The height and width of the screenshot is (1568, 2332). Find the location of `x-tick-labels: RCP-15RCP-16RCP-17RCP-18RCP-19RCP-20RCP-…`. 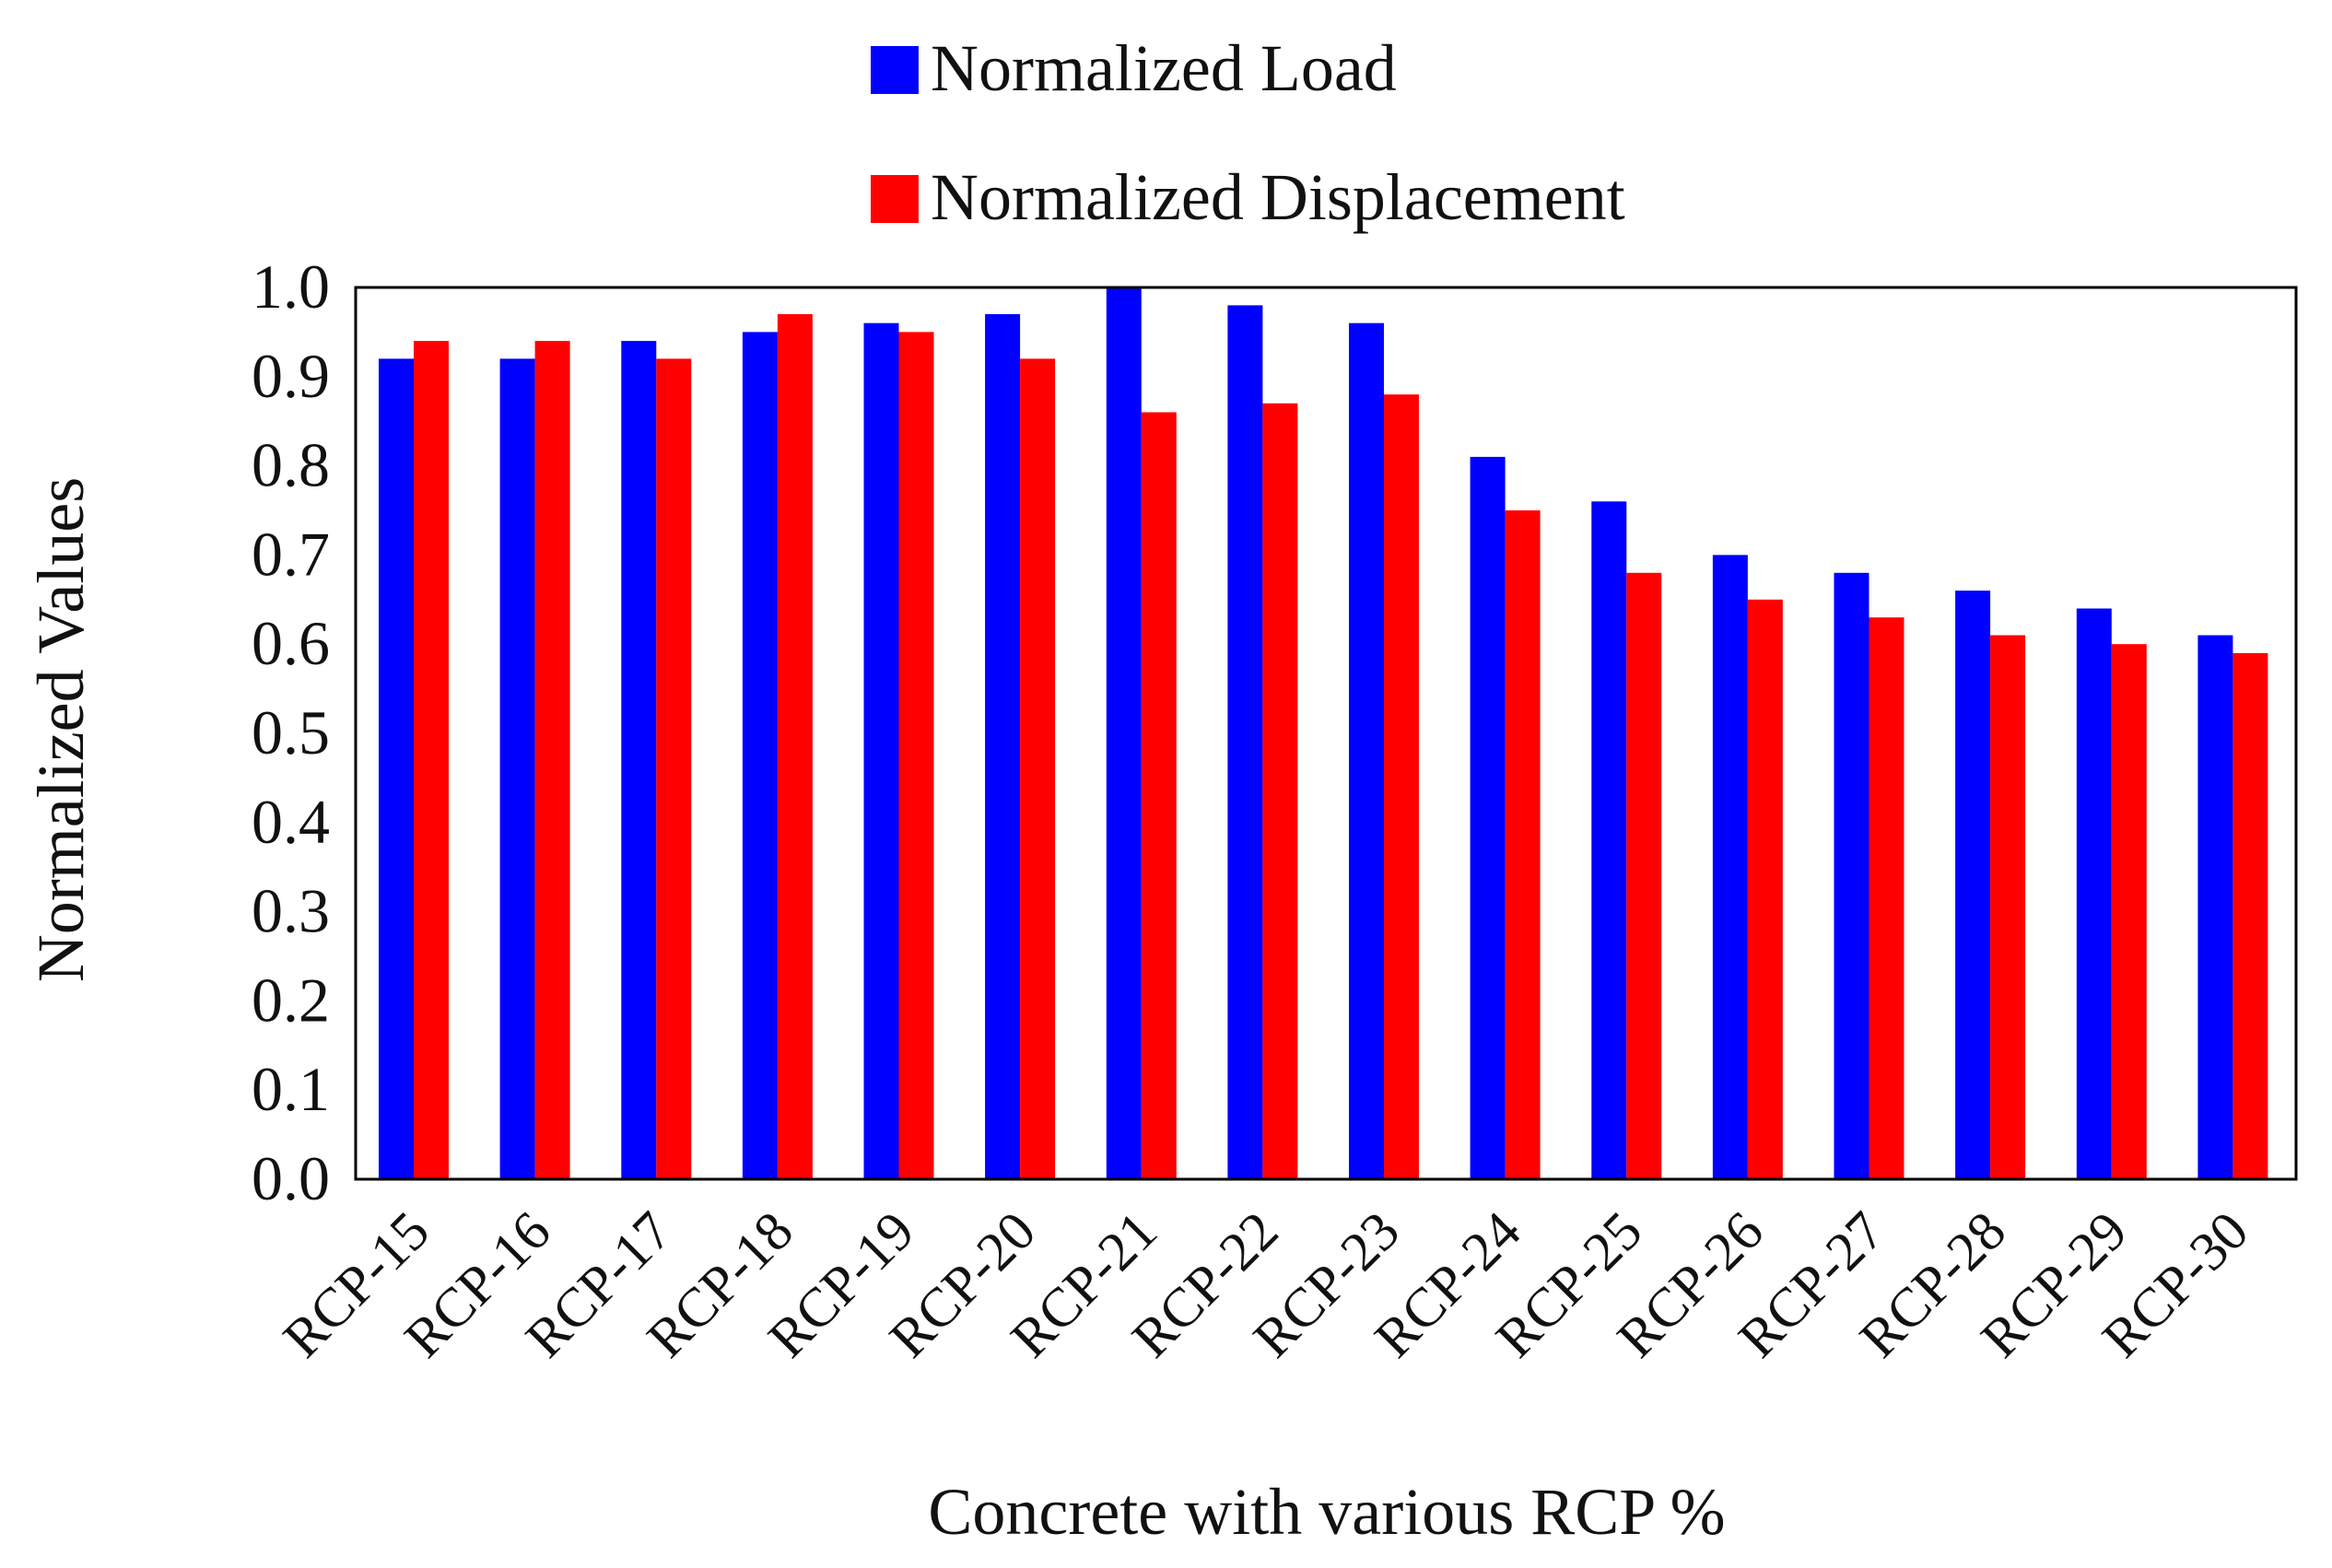

x-tick-labels: RCP-15RCP-16RCP-17RCP-18RCP-19RCP-20RCP-… is located at coordinates (1266, 1284).